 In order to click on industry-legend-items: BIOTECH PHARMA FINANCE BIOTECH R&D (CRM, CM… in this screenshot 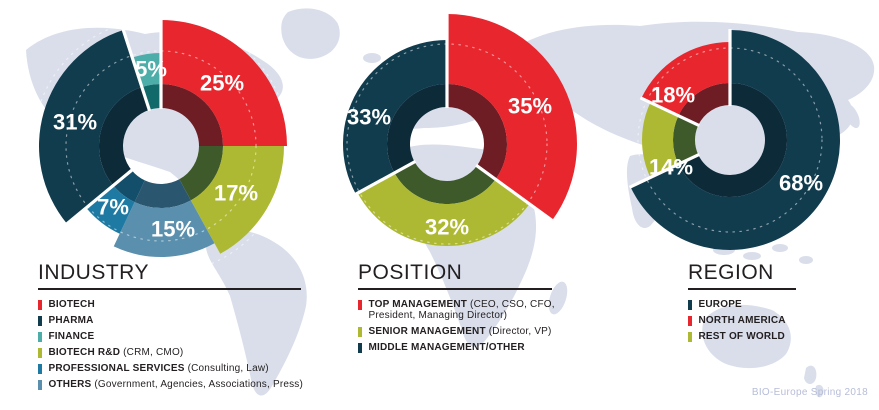, I will do `click(188, 344)`.